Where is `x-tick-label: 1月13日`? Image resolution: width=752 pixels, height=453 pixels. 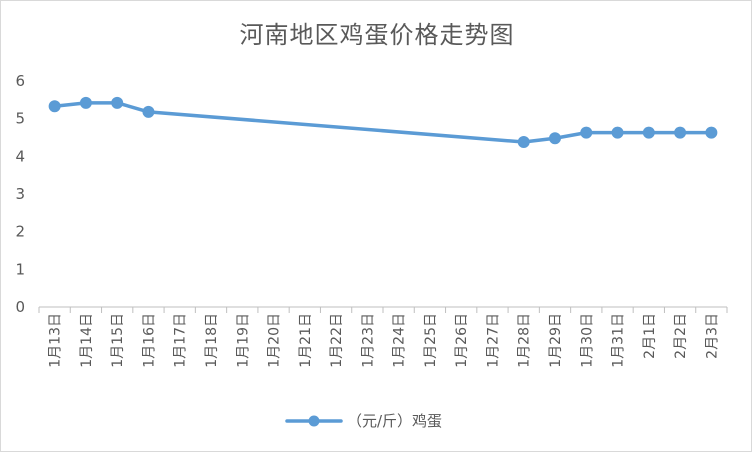 x-tick-label: 1月13日 is located at coordinates (56, 340).